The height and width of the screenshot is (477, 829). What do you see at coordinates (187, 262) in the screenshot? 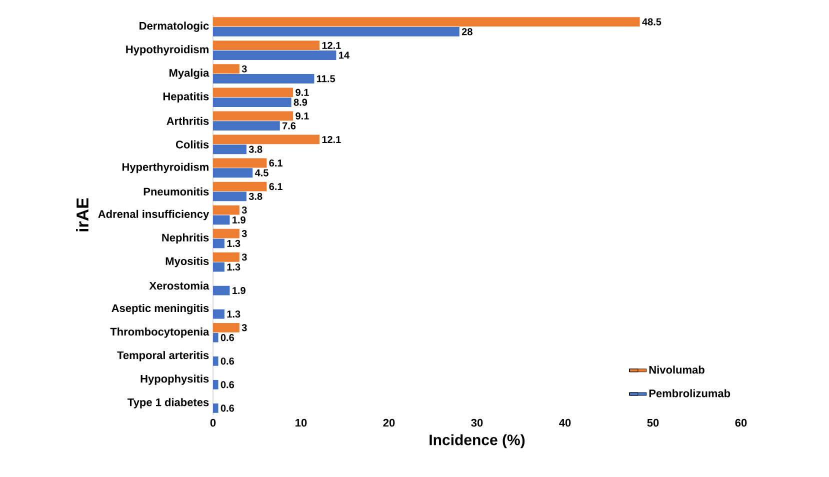
I see `y-tick-label: Myositis` at bounding box center [187, 262].